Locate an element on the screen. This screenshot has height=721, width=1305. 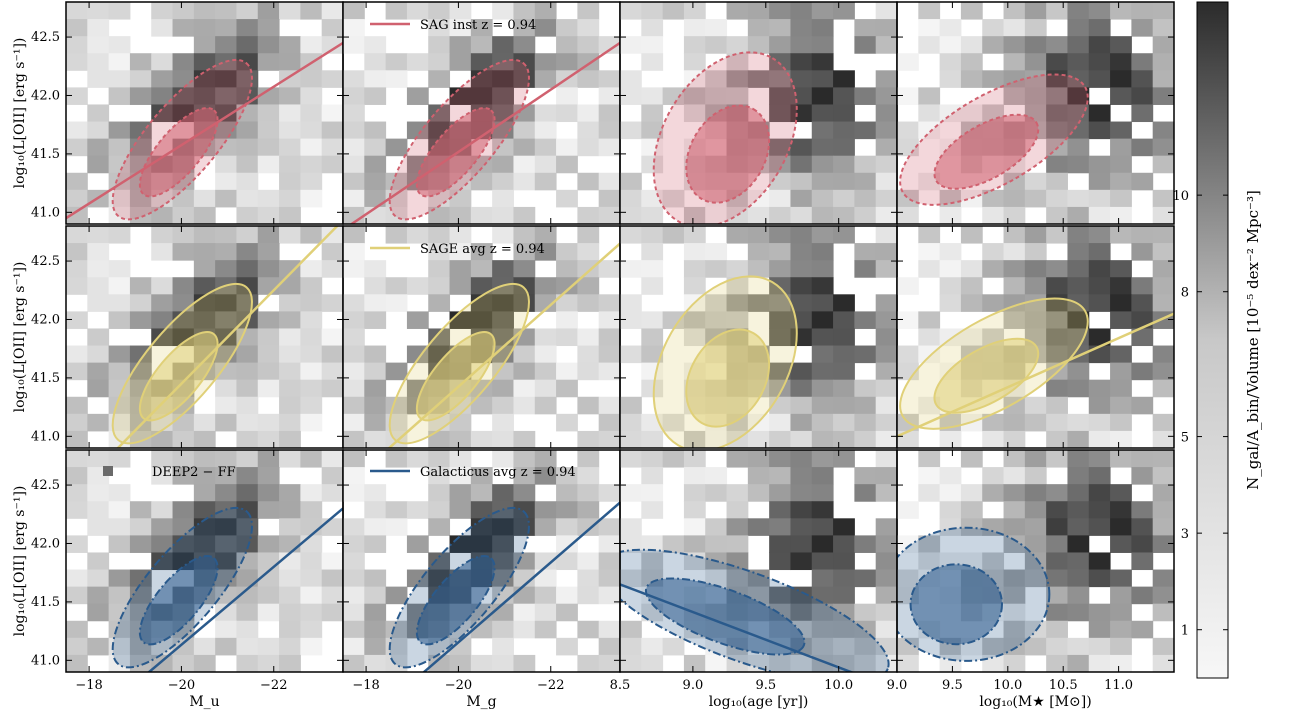
panel-r3-c3: 8.5 9.0 9.5 10.0 log₁₀(age [yr]) is located at coordinates (754, 579).